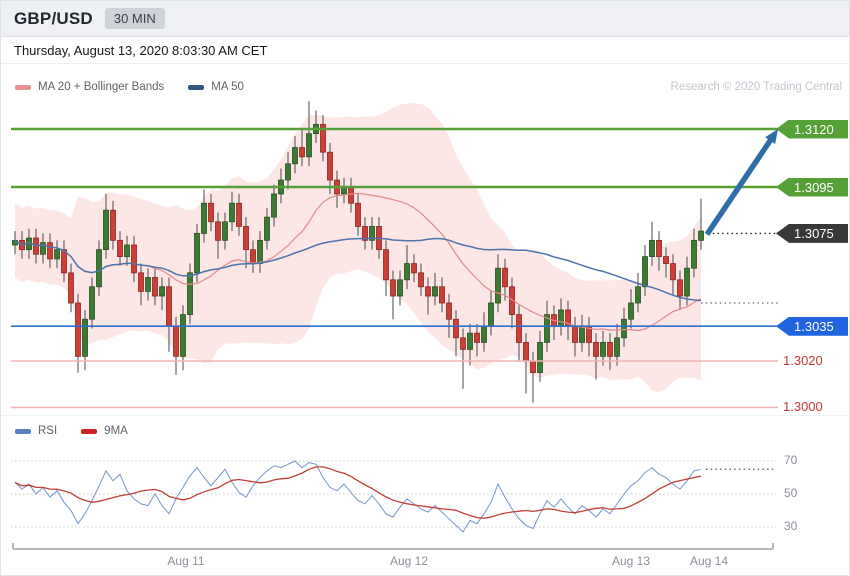  Describe the element at coordinates (791, 493) in the screenshot. I see `rsi-axis-label-50: 50` at that location.